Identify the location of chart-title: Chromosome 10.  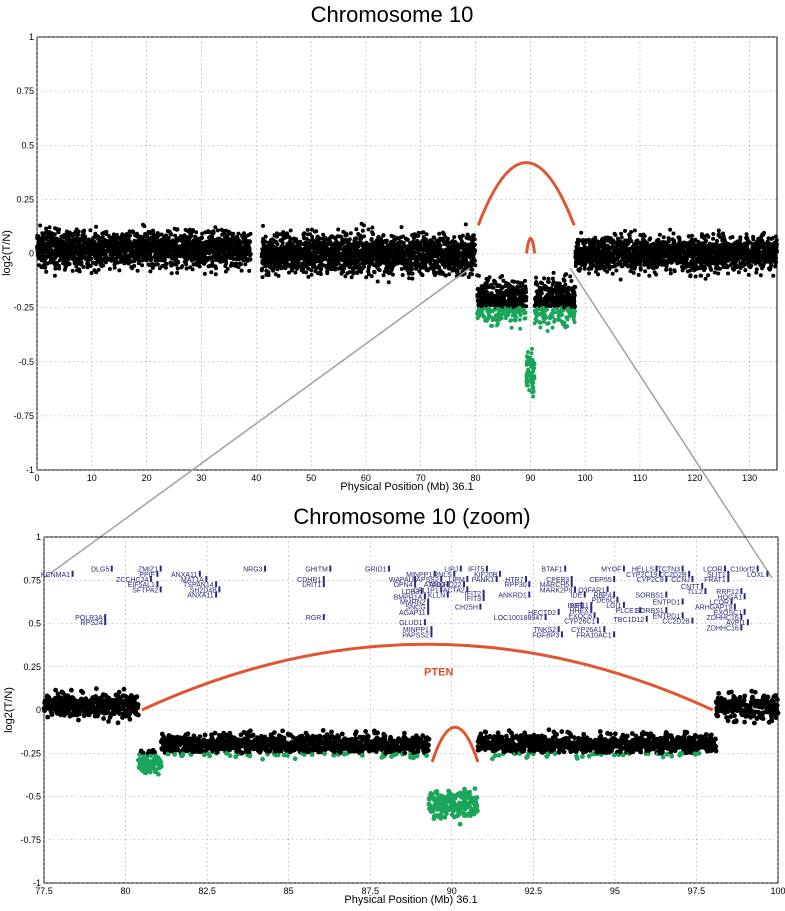
(392, 14).